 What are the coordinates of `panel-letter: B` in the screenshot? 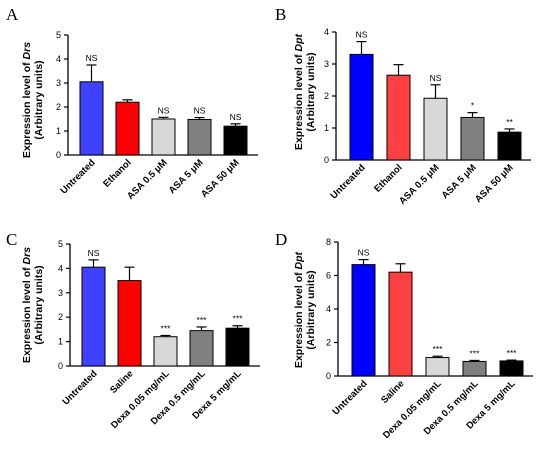 It's located at (280, 14).